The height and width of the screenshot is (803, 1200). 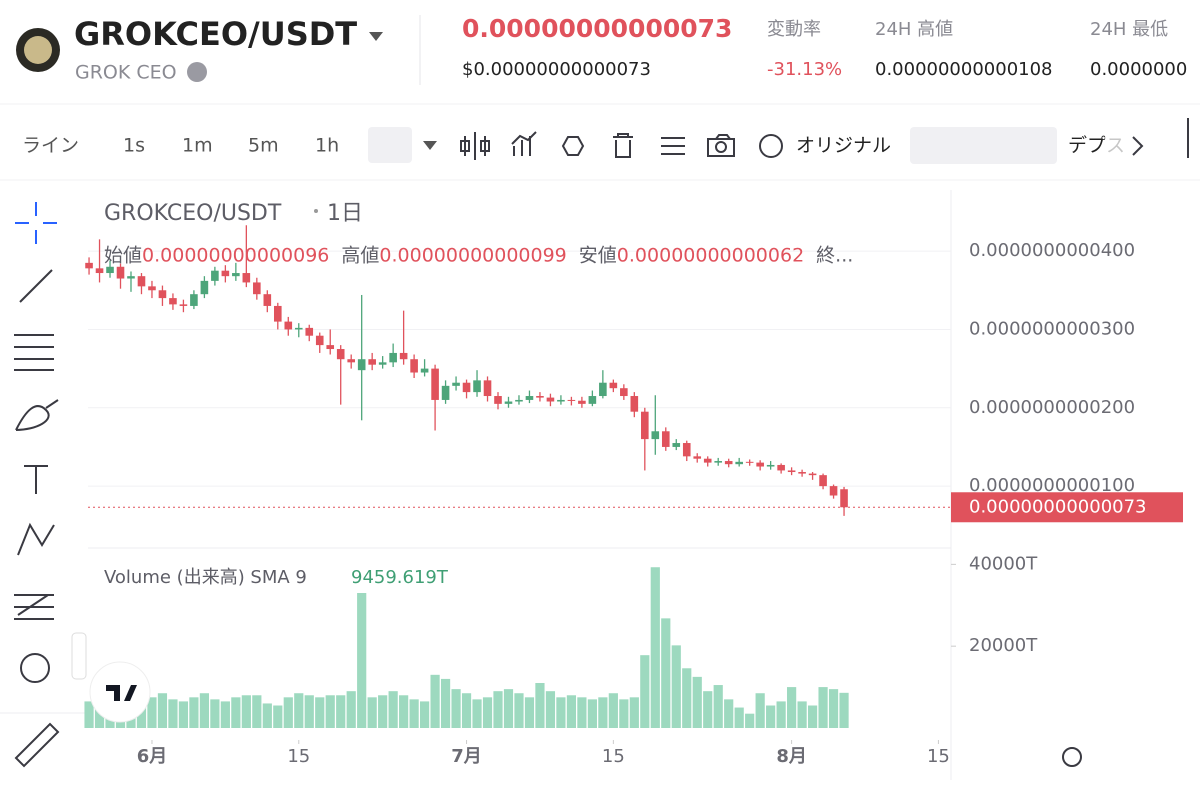 I want to click on camera-icon, so click(x=721, y=145).